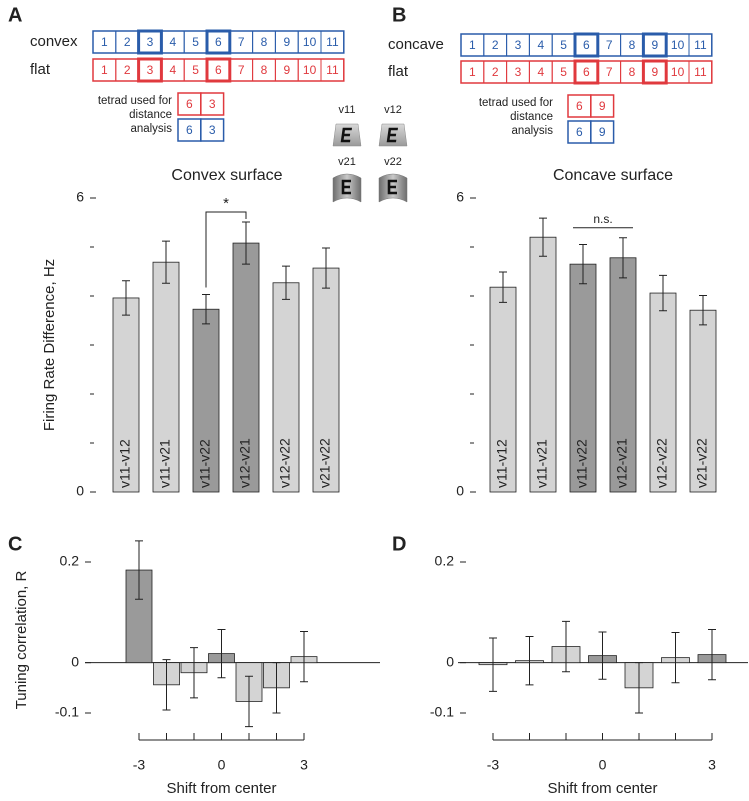 The width and height of the screenshot is (749, 801). Describe the element at coordinates (602, 219) in the screenshot. I see `significance-label: n.s.` at that location.